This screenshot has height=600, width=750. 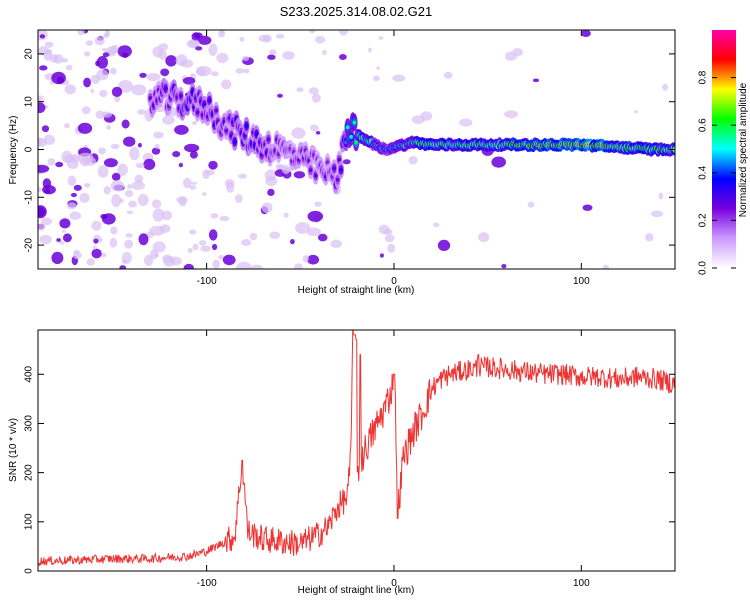 I want to click on colorbar-label: Normalized spectral amplitude, so click(x=743, y=149).